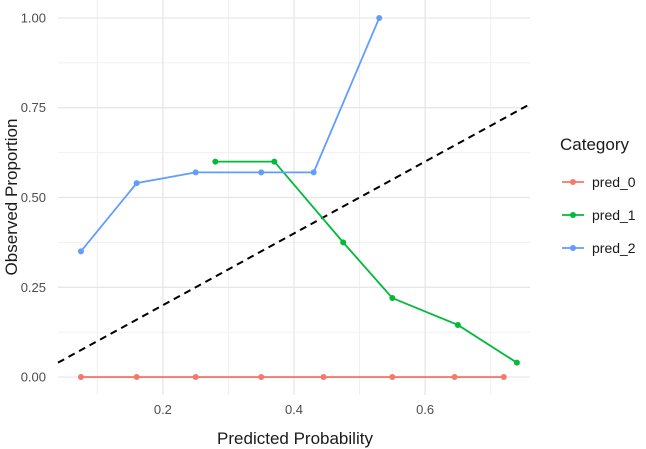 This screenshot has height=449, width=646. I want to click on x-tick-label: 0.4, so click(294, 409).